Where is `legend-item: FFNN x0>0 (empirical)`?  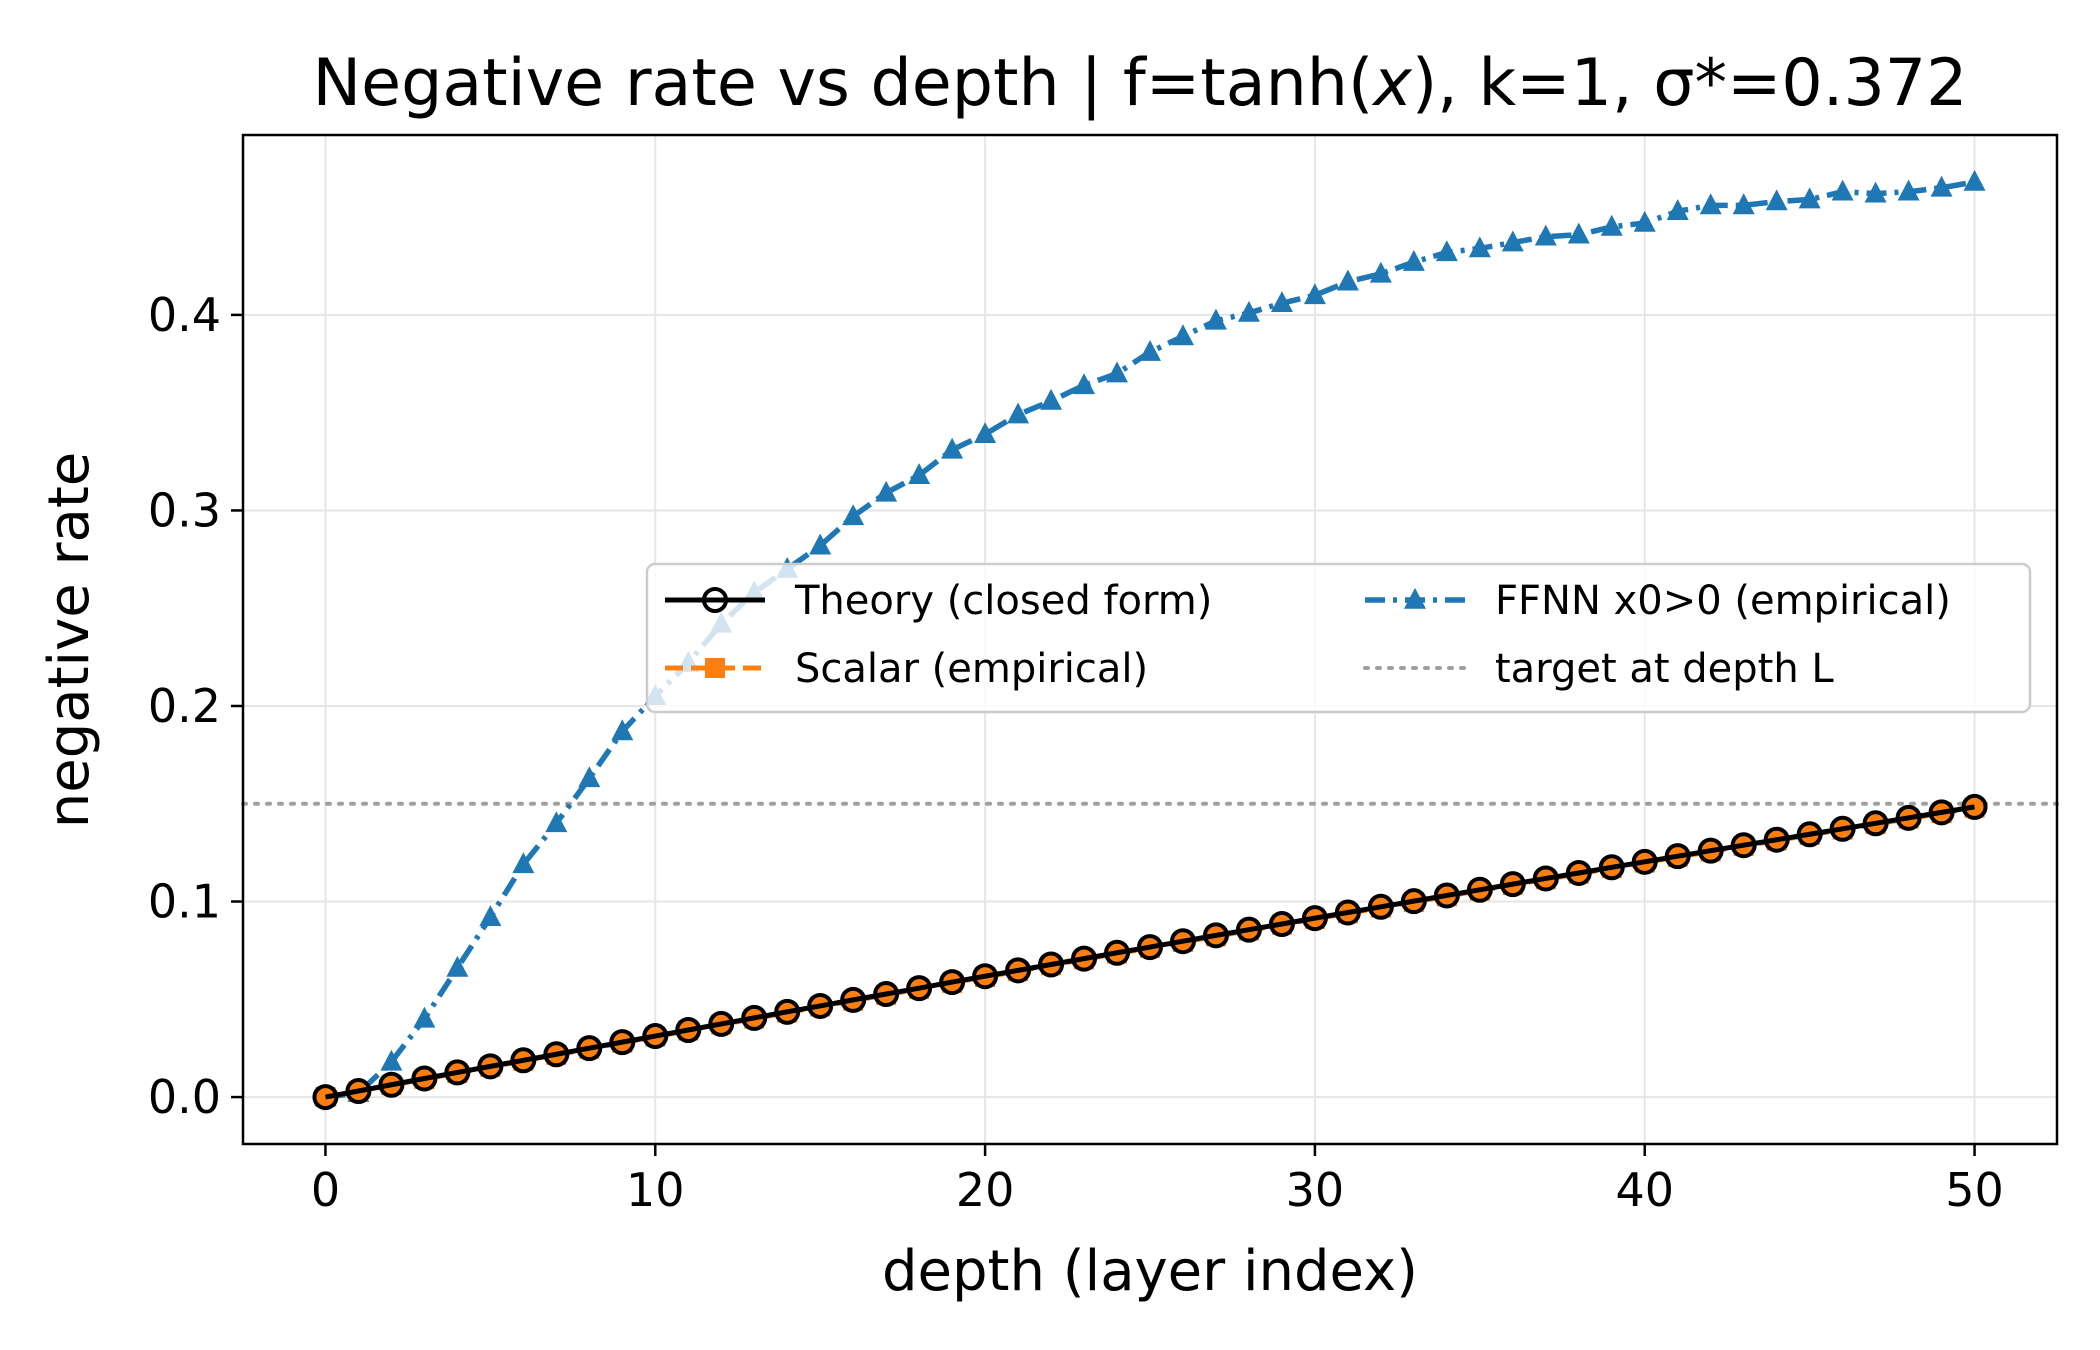
legend-item: FFNN x0>0 (empirical) is located at coordinates (1658, 601).